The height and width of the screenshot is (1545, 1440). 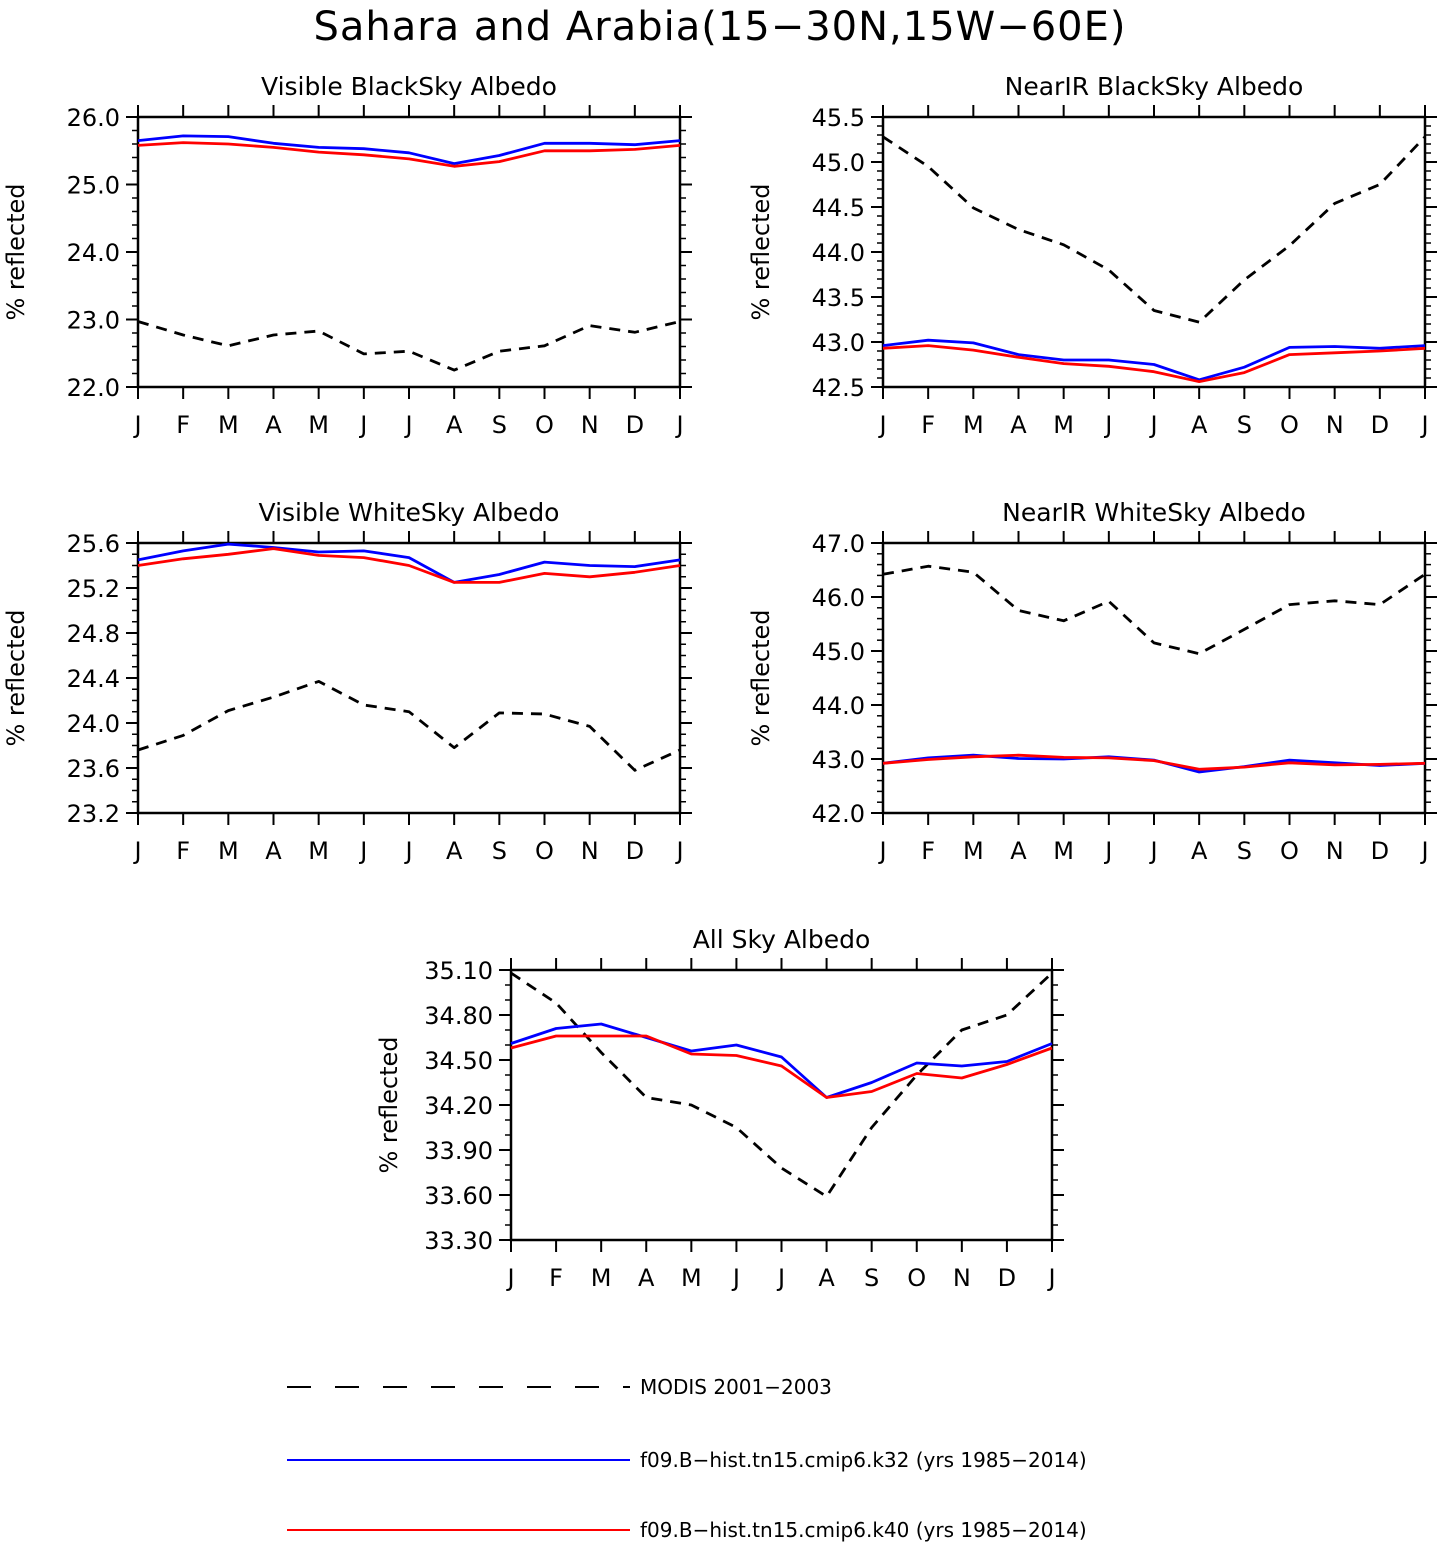 What do you see at coordinates (838, 544) in the screenshot?
I see `y-tick-label: 47.0` at bounding box center [838, 544].